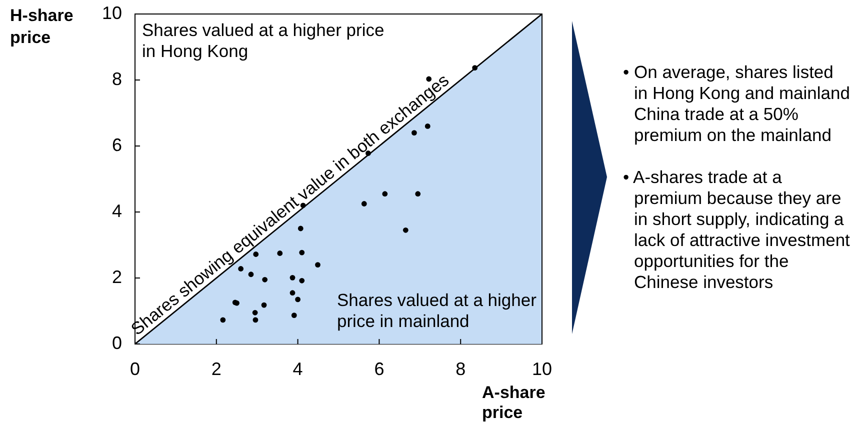 Image resolution: width=853 pixels, height=423 pixels. I want to click on y-tick-label: 10, so click(112, 12).